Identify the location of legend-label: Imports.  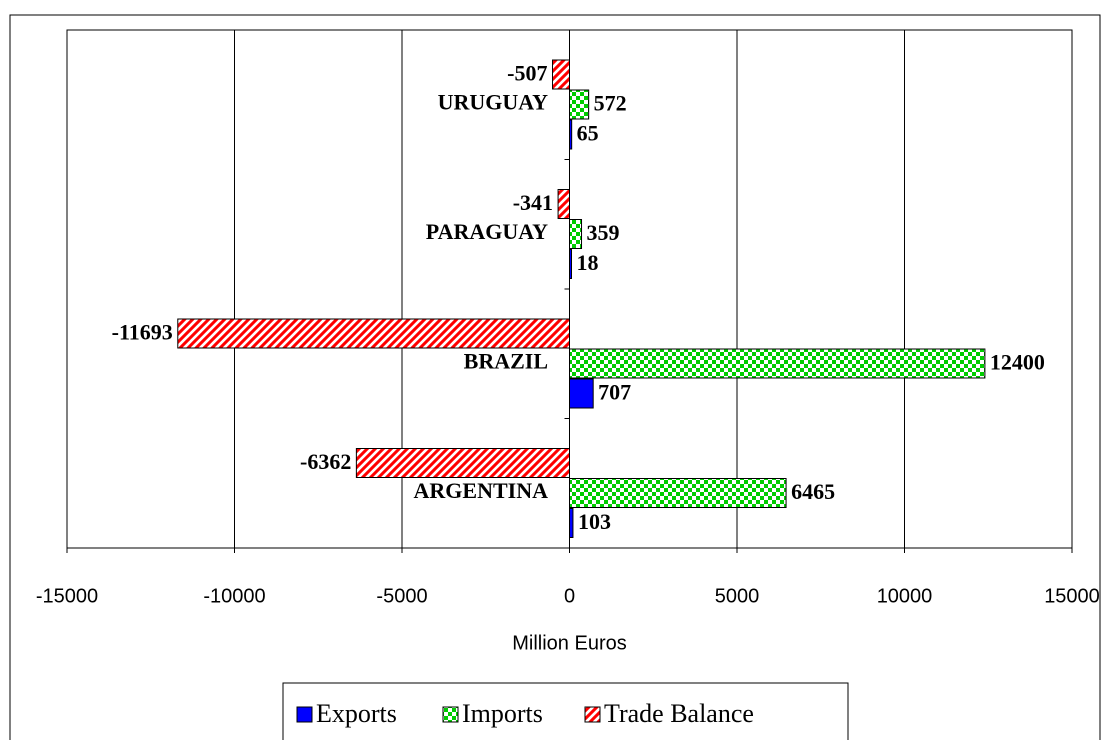
(502, 713).